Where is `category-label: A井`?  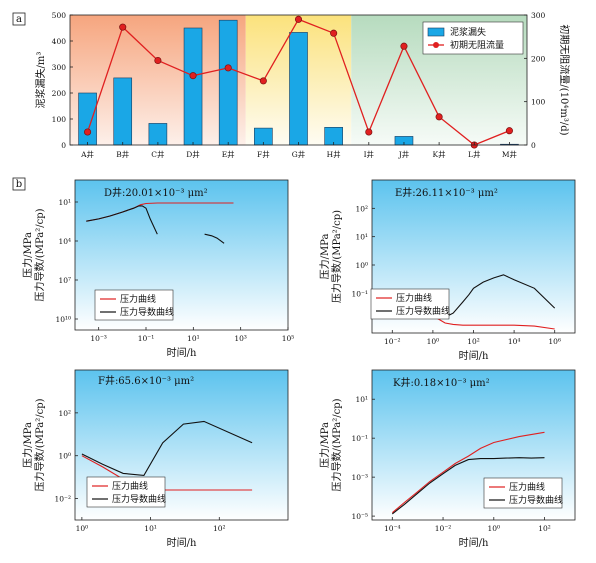
category-label: A井 is located at coordinates (87, 154).